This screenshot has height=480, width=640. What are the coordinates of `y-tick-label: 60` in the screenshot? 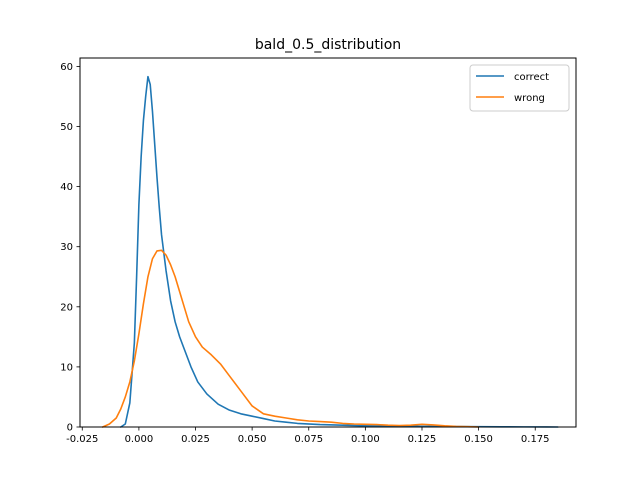 It's located at (66, 67).